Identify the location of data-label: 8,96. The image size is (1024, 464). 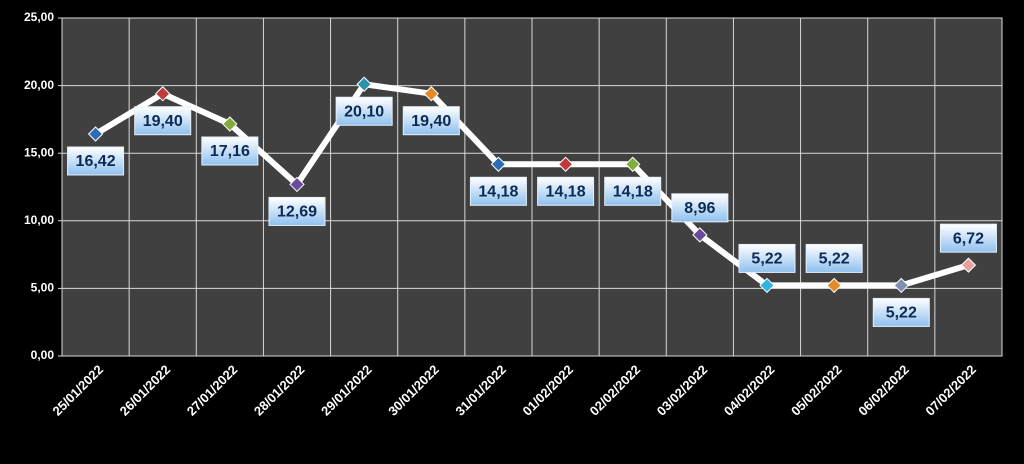
(699, 208).